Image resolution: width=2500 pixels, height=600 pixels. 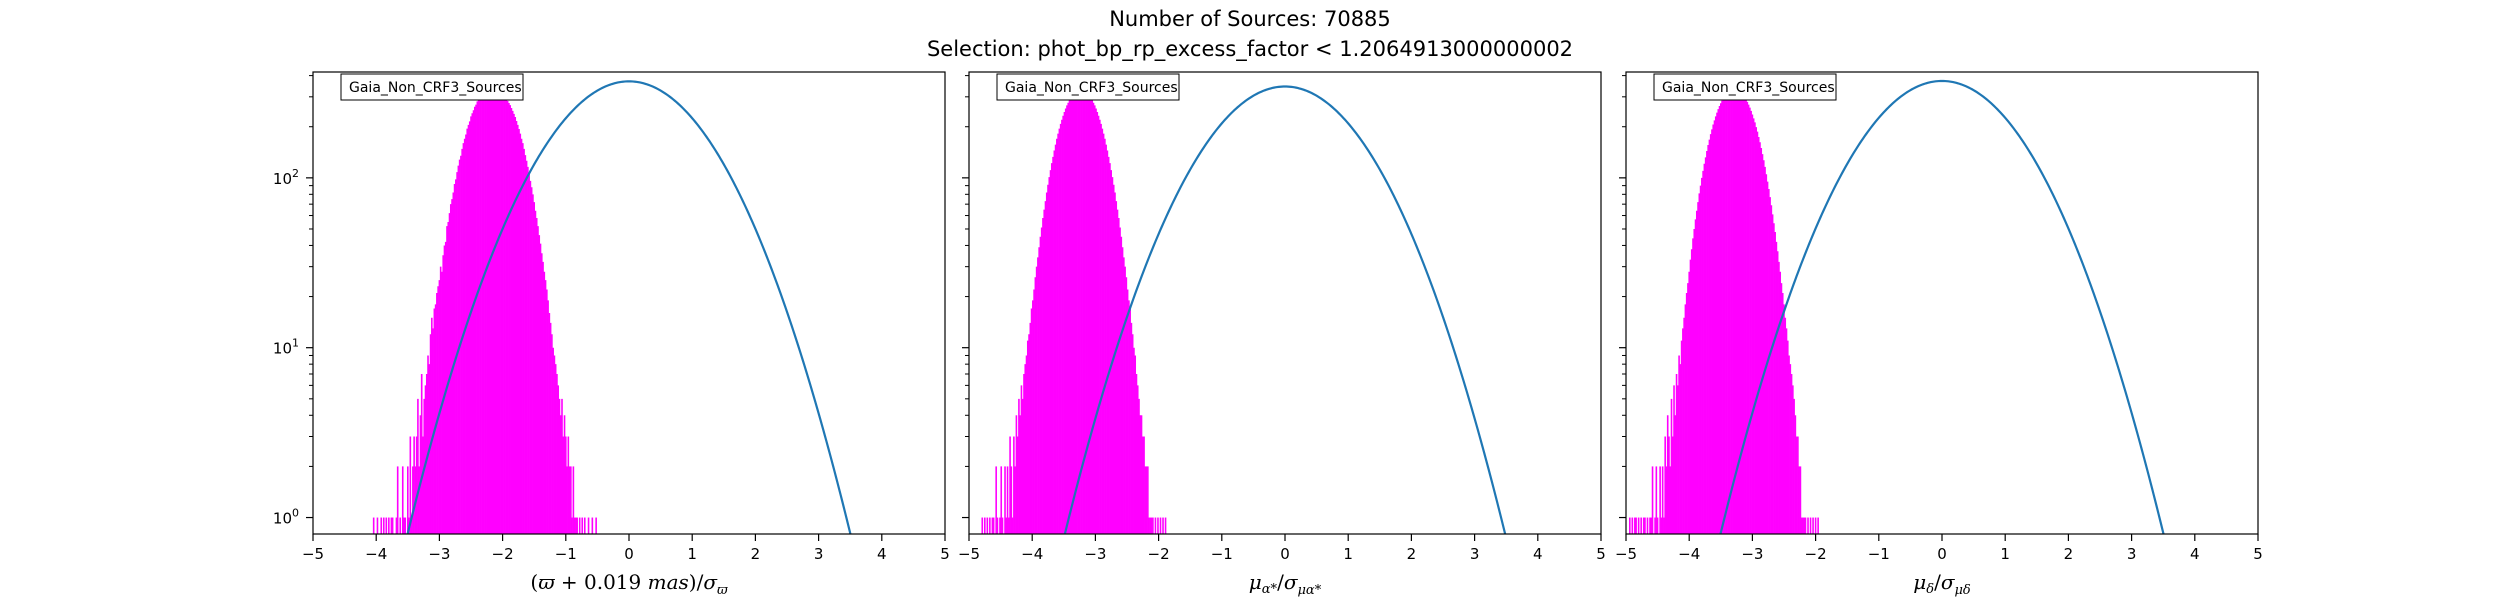 I want to click on panel-2-legend: Gaia_Non_CRF3_Sources, so click(x=1088, y=87).